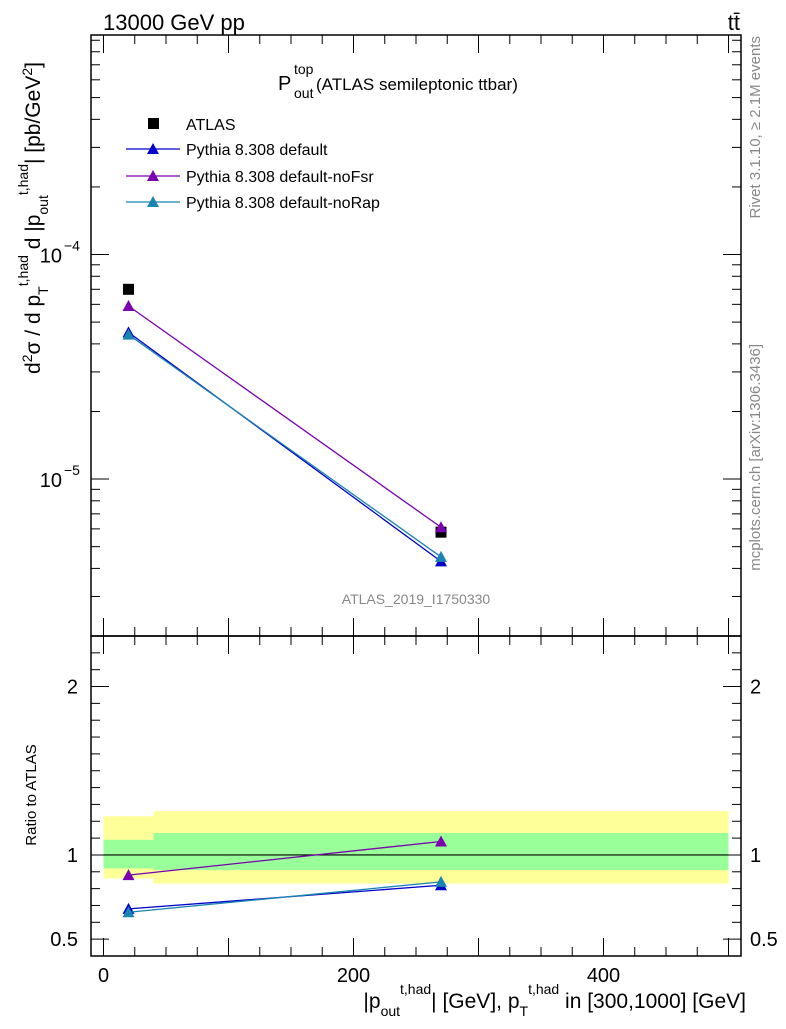 This screenshot has height=1029, width=786. I want to click on legend-label-atlas: ATLAS, so click(211, 125).